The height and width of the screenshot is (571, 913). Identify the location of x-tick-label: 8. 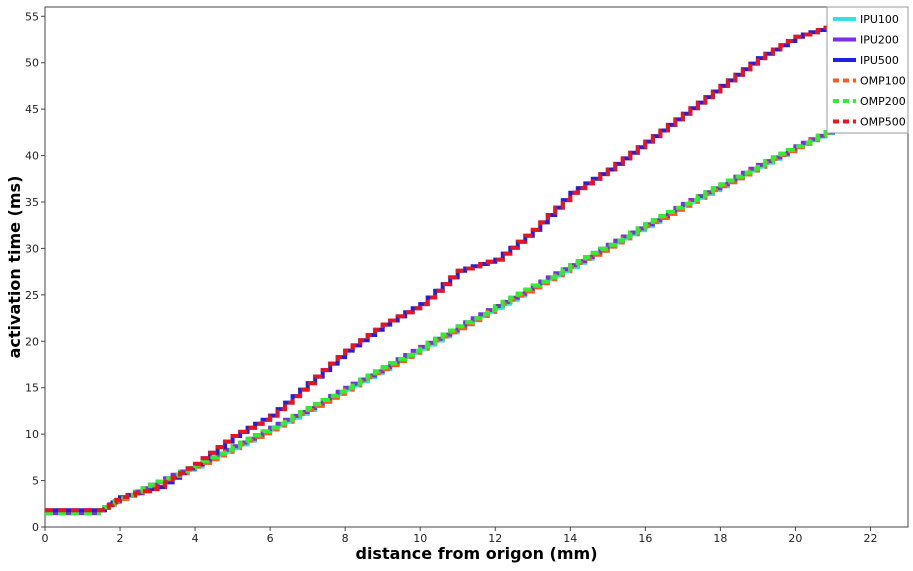
(345, 538).